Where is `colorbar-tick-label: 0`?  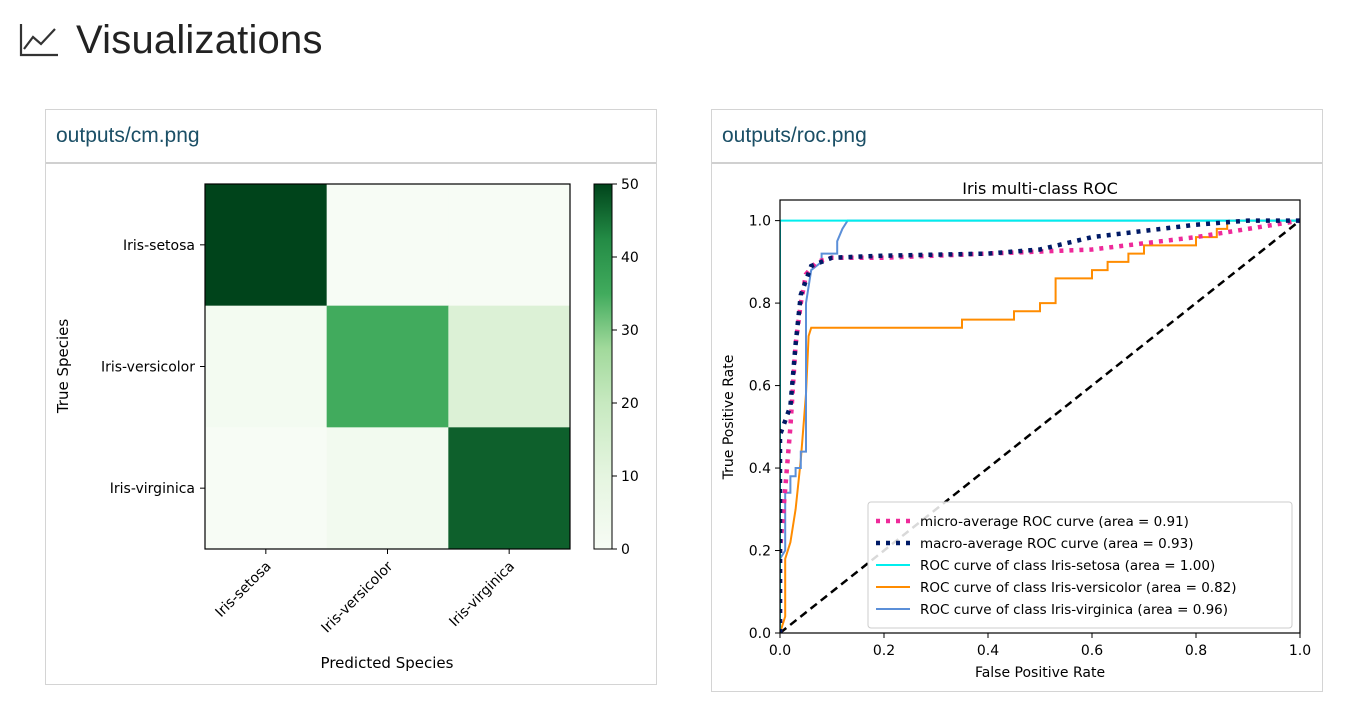
colorbar-tick-label: 0 is located at coordinates (625, 550).